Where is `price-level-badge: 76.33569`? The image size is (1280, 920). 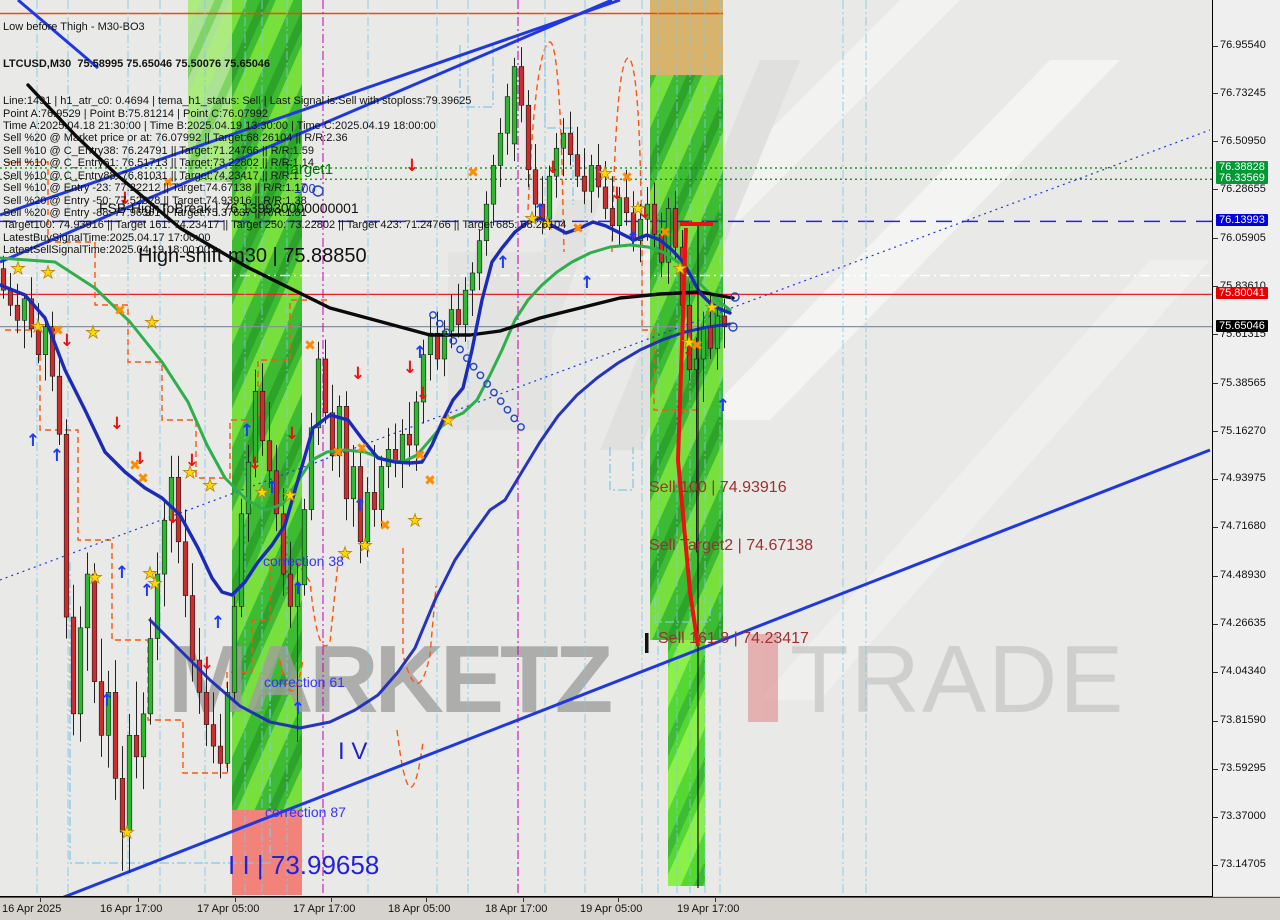
price-level-badge: 76.33569 is located at coordinates (1242, 178).